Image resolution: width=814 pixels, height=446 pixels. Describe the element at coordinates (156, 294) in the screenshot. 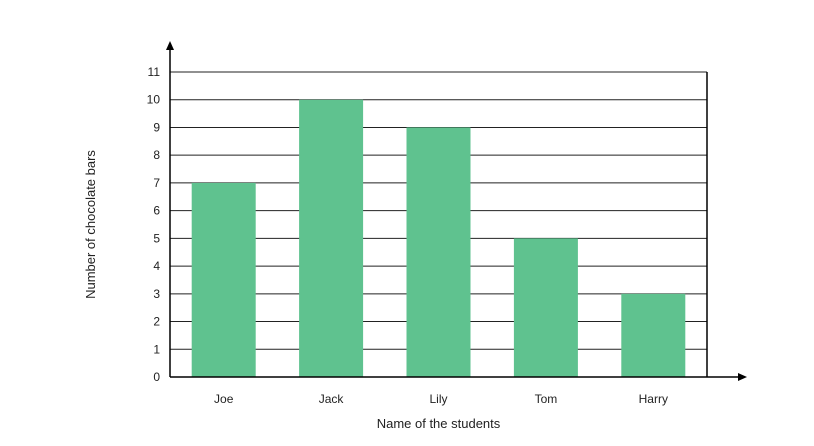

I see `y-tick-label-3: 3` at that location.